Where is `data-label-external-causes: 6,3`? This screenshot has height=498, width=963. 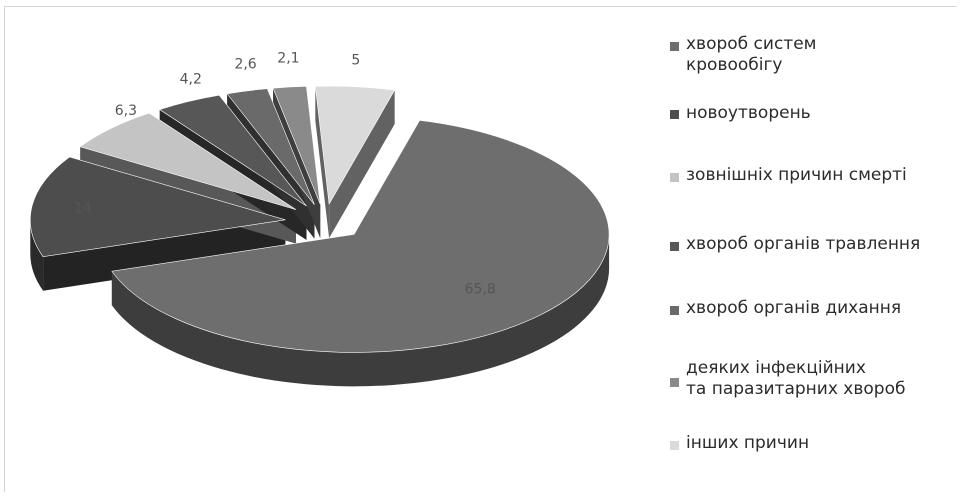 data-label-external-causes: 6,3 is located at coordinates (126, 111).